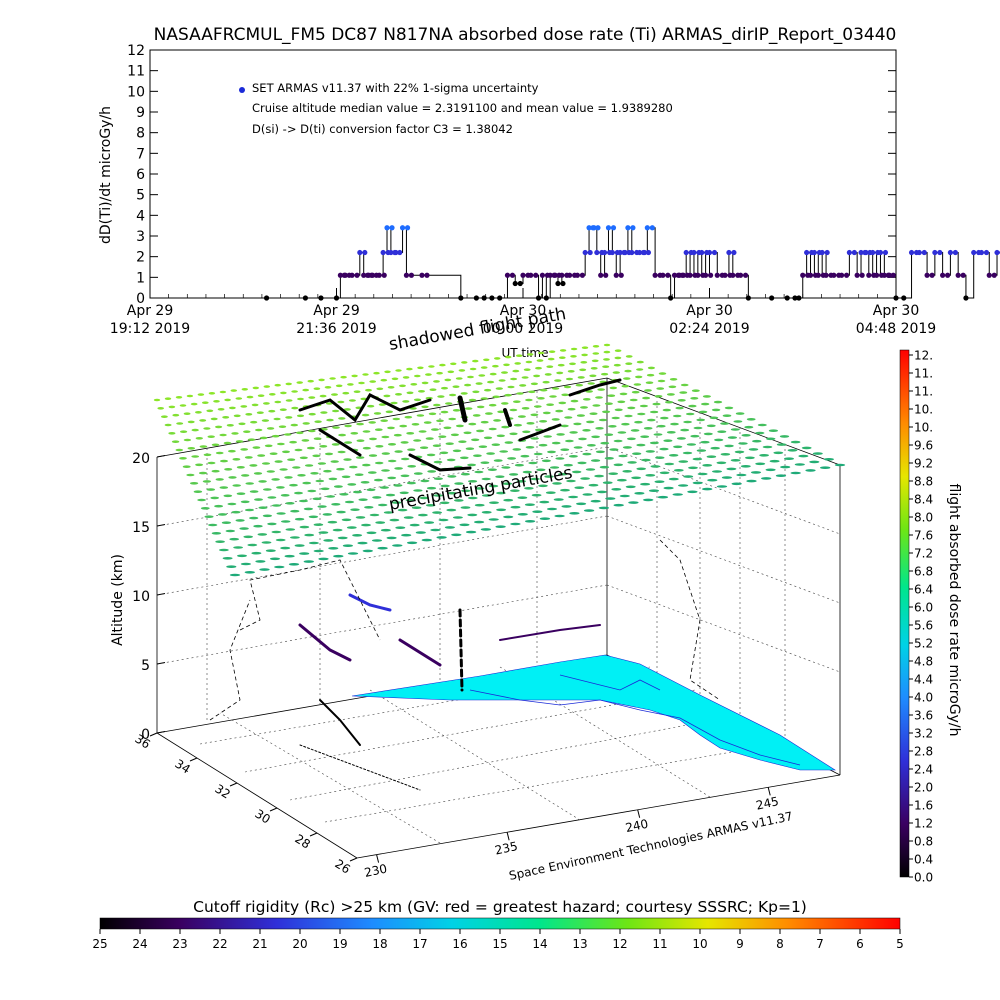 Image resolution: width=1000 pixels, height=1000 pixels. Describe the element at coordinates (923, 626) in the screenshot. I see `dose-tick-label: 5.6` at that location.